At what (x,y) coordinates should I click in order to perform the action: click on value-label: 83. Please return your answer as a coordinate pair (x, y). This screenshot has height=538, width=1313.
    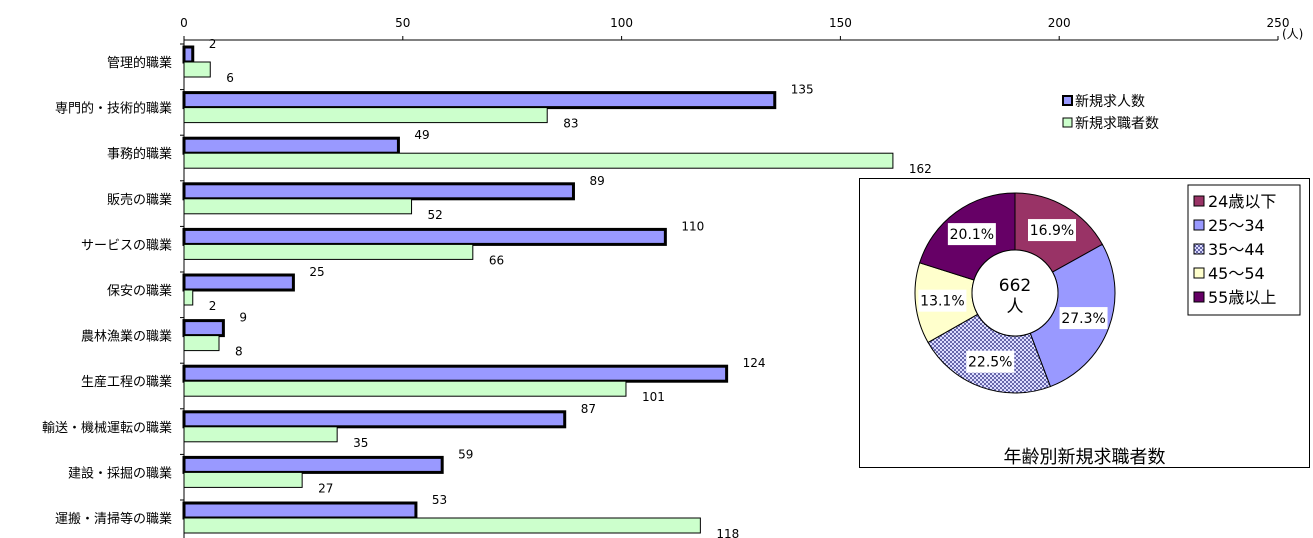
    Looking at the image, I should click on (570, 124).